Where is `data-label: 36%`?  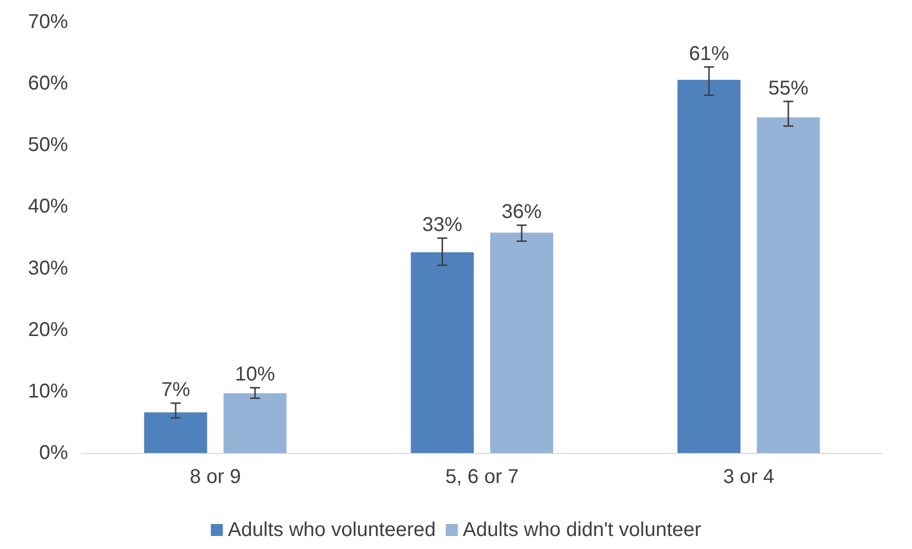 data-label: 36% is located at coordinates (522, 212).